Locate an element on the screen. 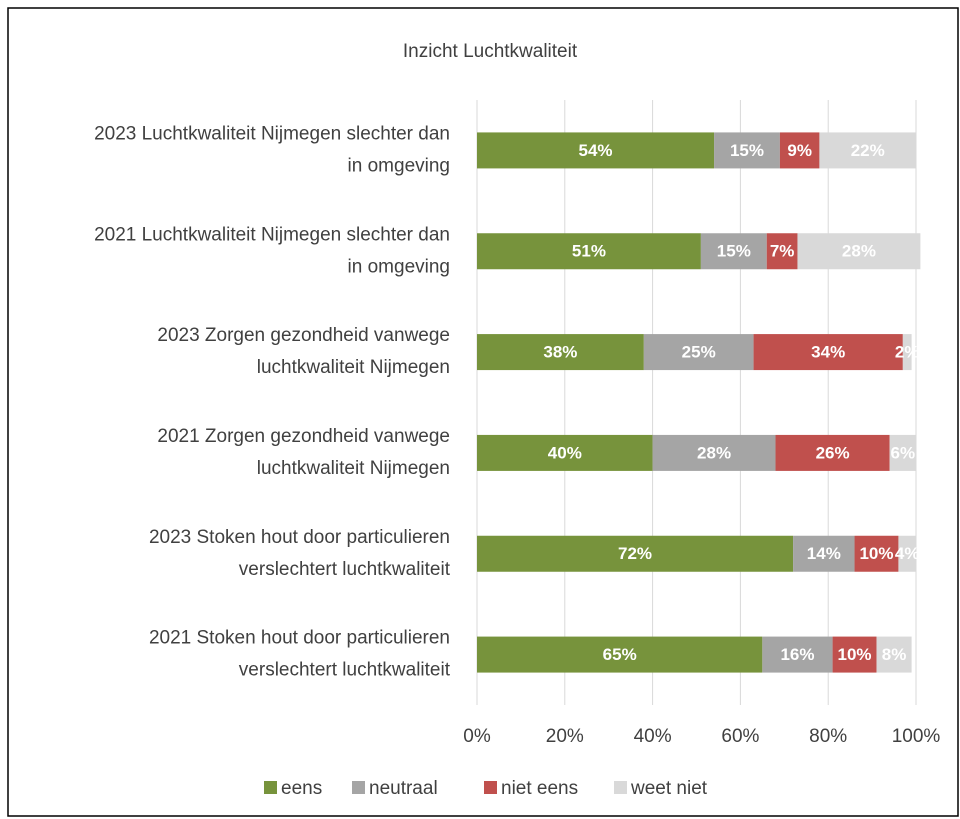  x-tick-label: 100% is located at coordinates (916, 736).